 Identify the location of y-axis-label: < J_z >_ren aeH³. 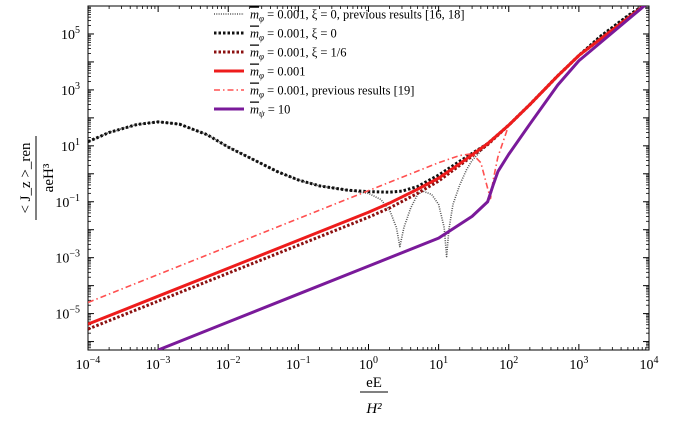
(37, 178).